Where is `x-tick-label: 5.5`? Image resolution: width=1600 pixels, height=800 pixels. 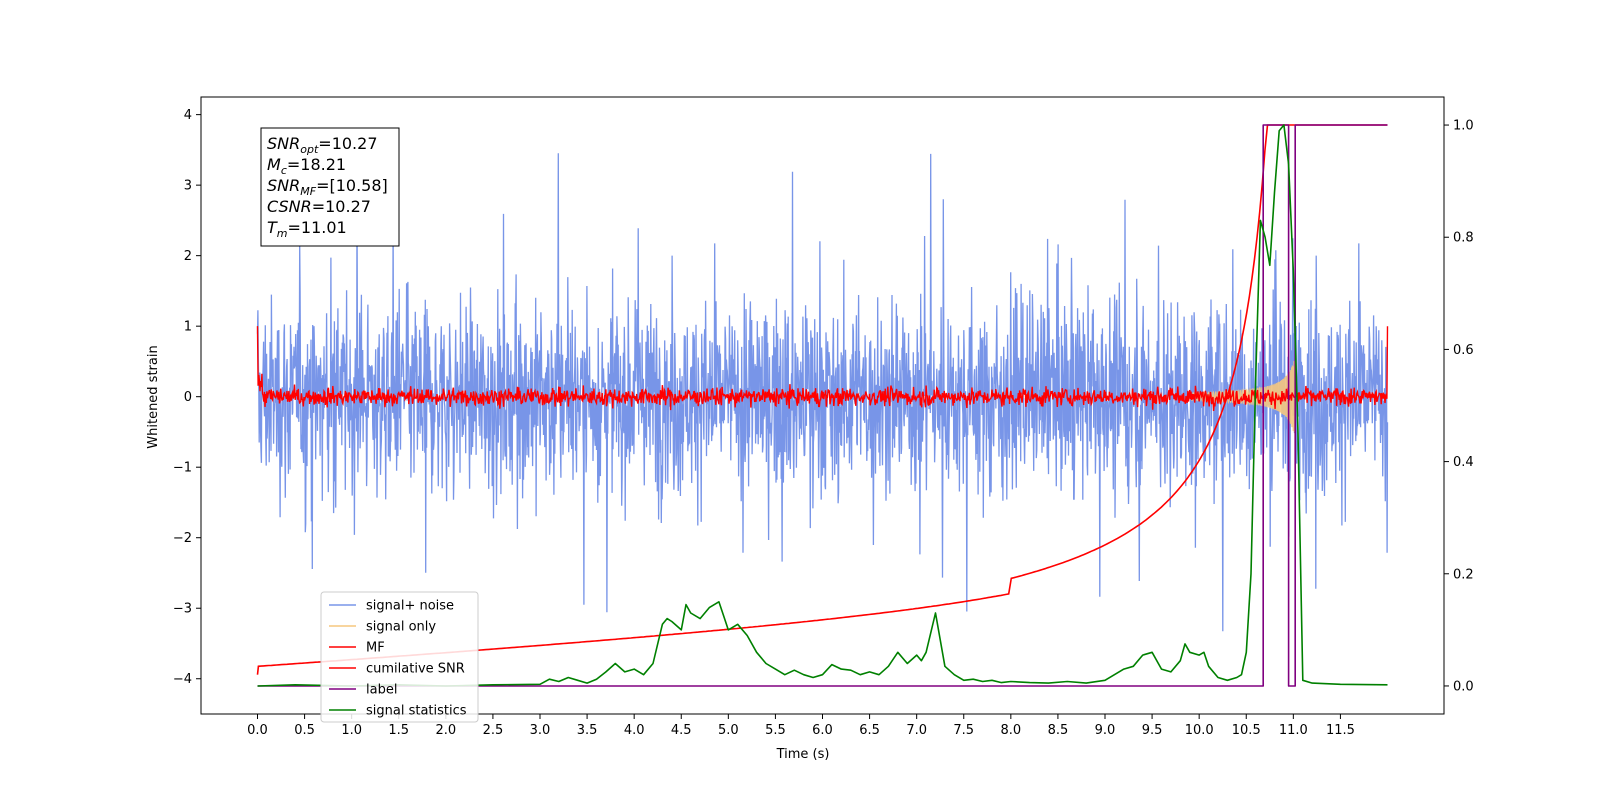 x-tick-label: 5.5 is located at coordinates (775, 730).